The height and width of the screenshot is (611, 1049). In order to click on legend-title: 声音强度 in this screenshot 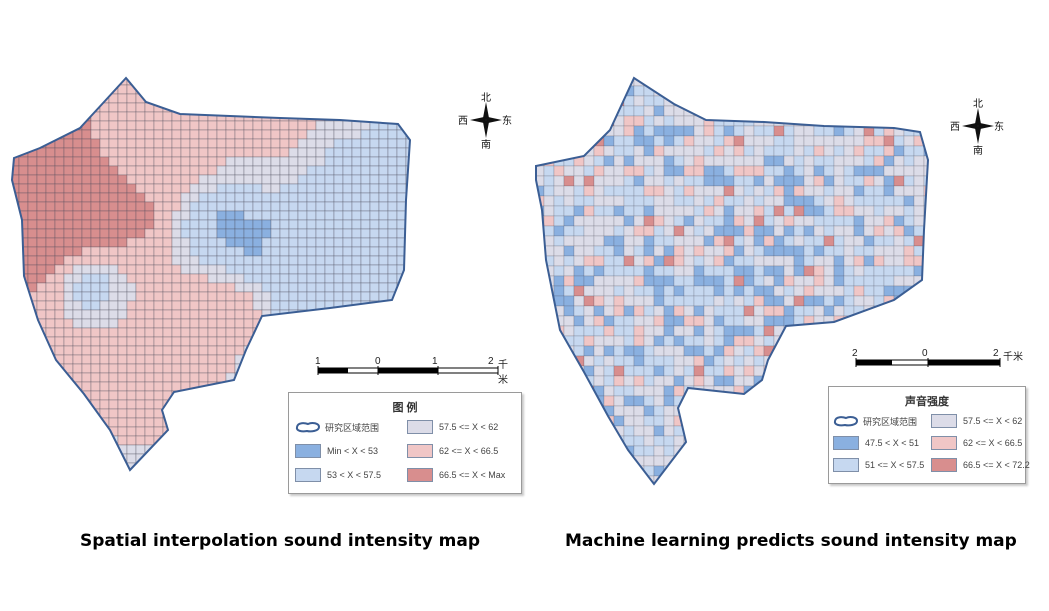, I will do `click(927, 402)`.